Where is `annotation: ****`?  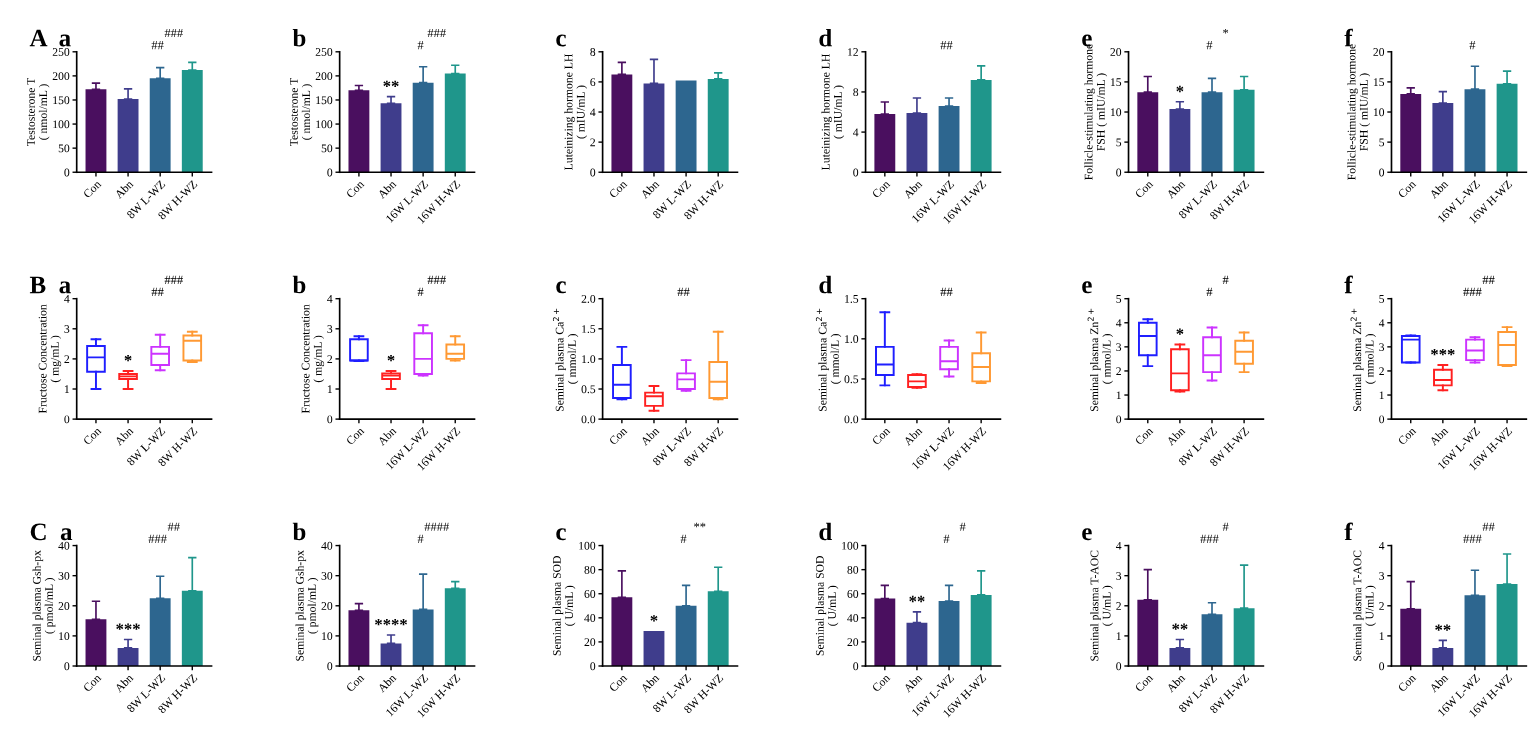 annotation: **** is located at coordinates (391, 622).